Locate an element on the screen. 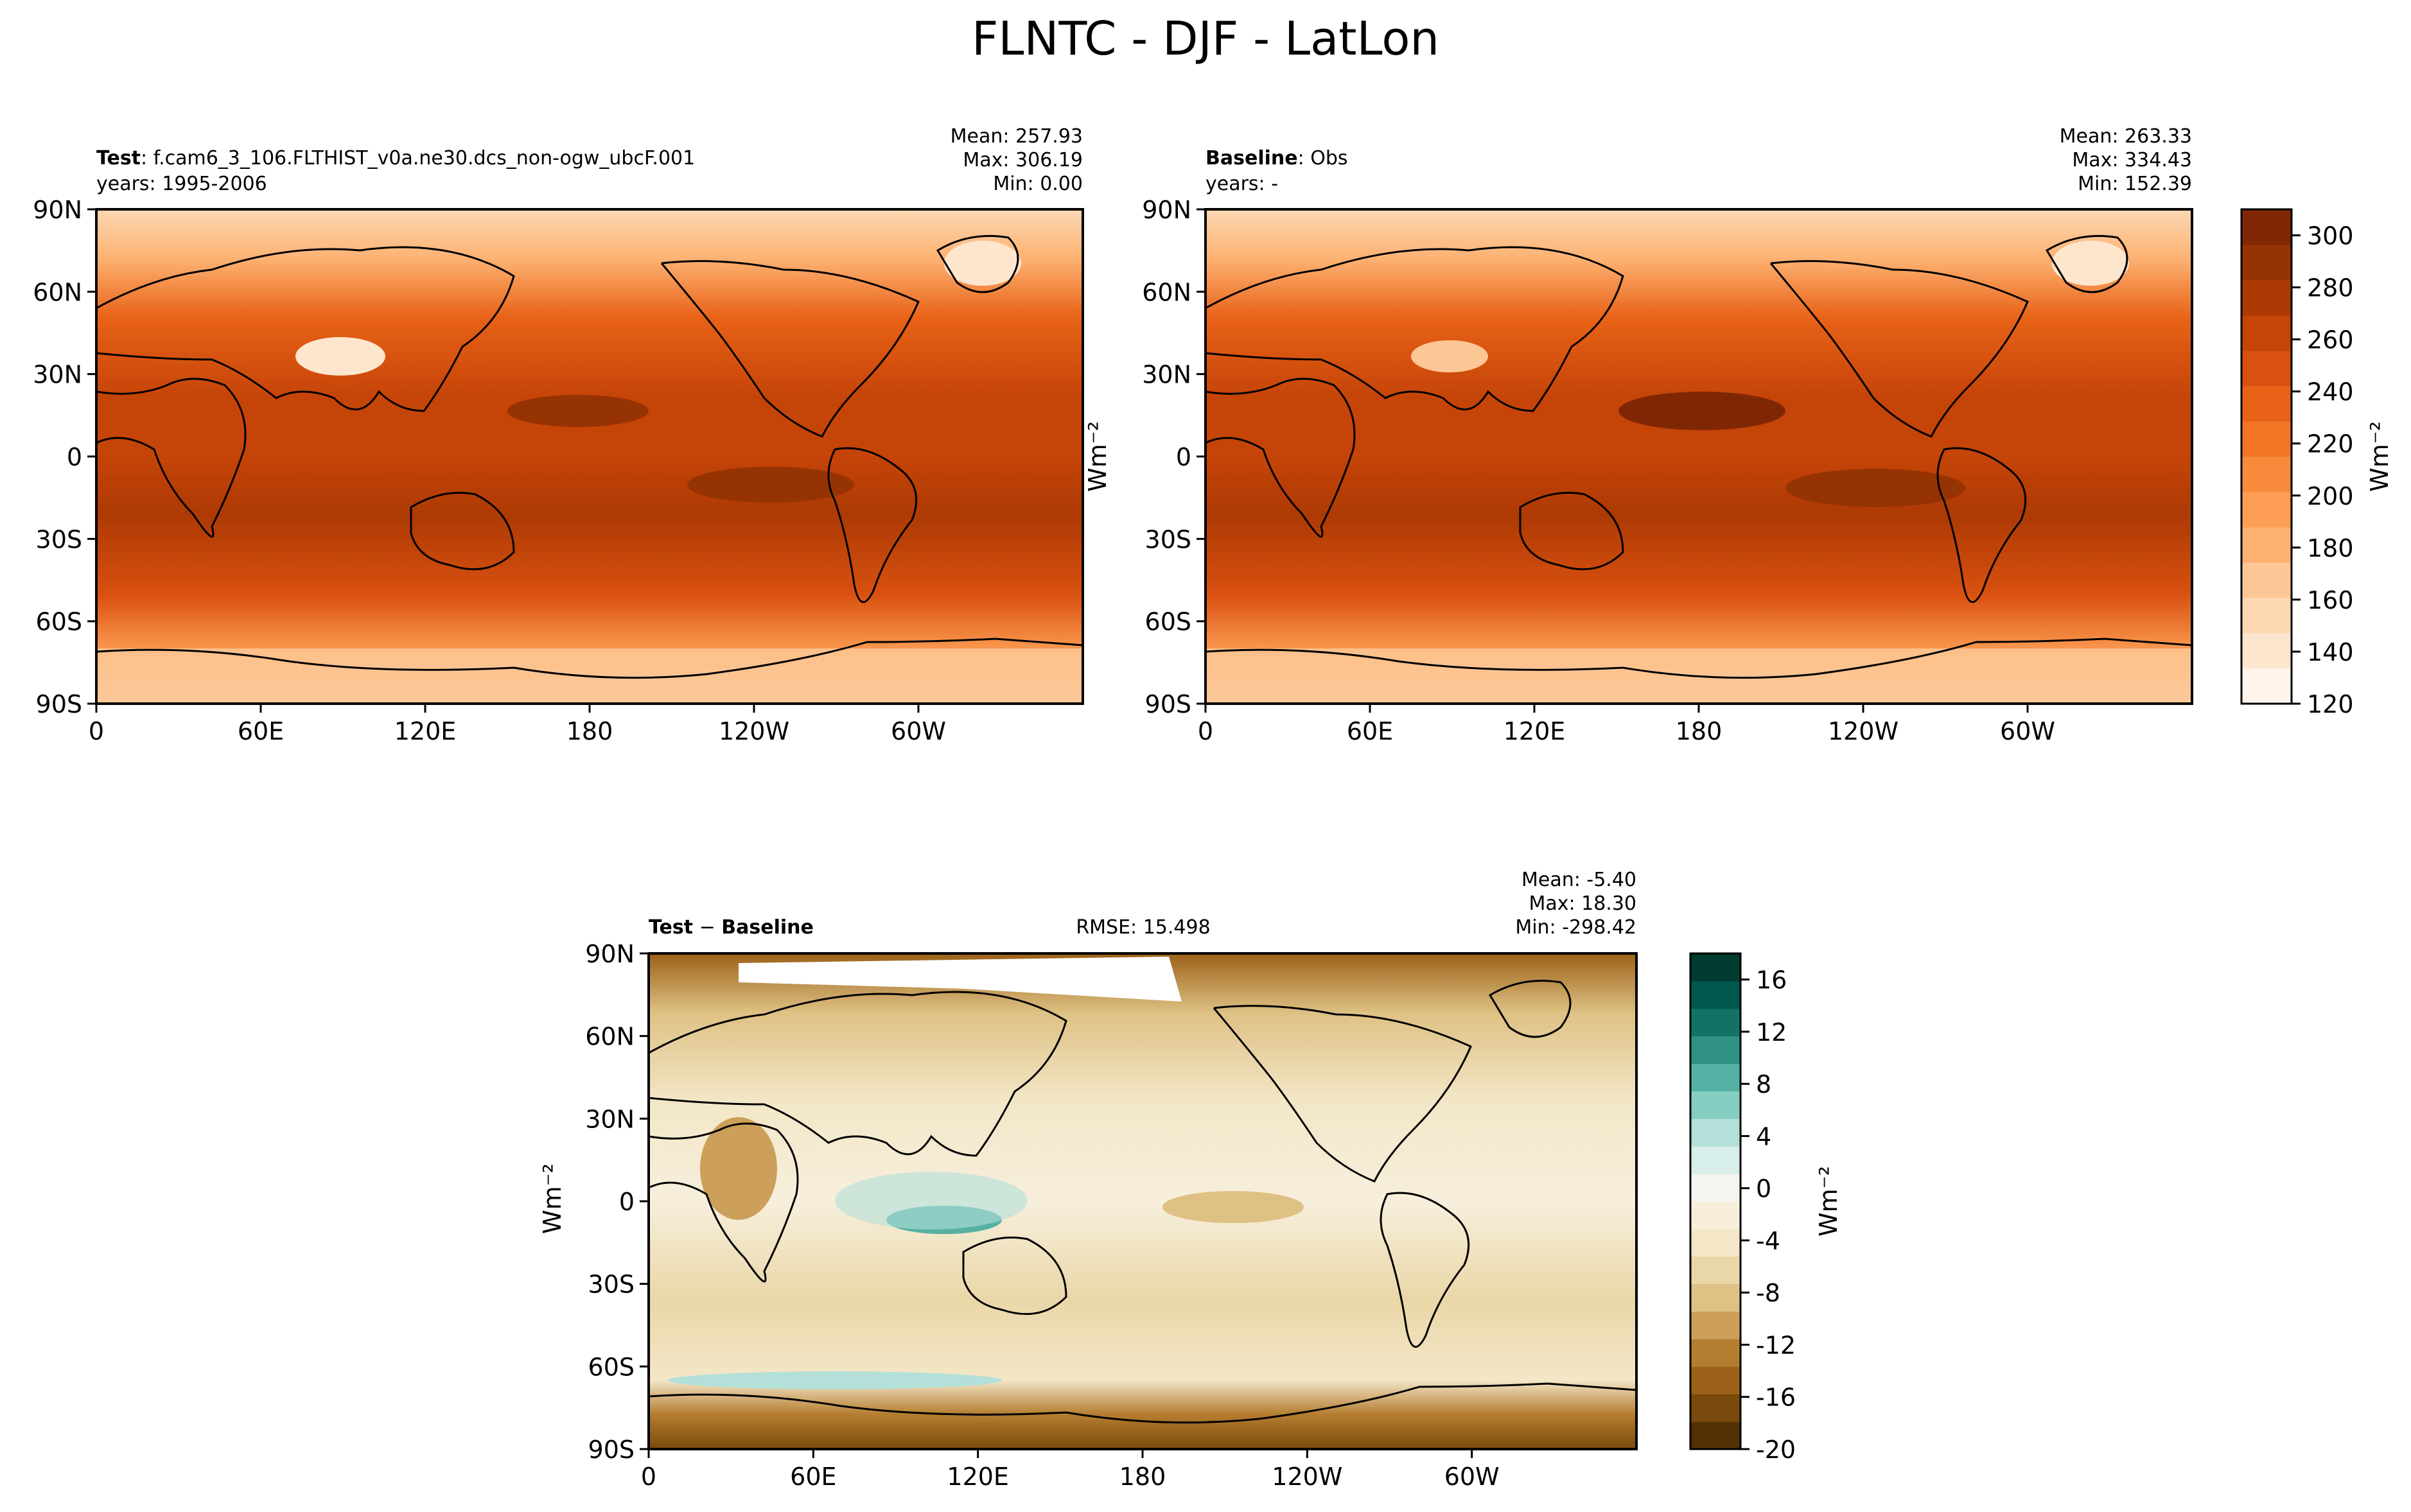  diff-label-bold-a: Test is located at coordinates (671, 927).